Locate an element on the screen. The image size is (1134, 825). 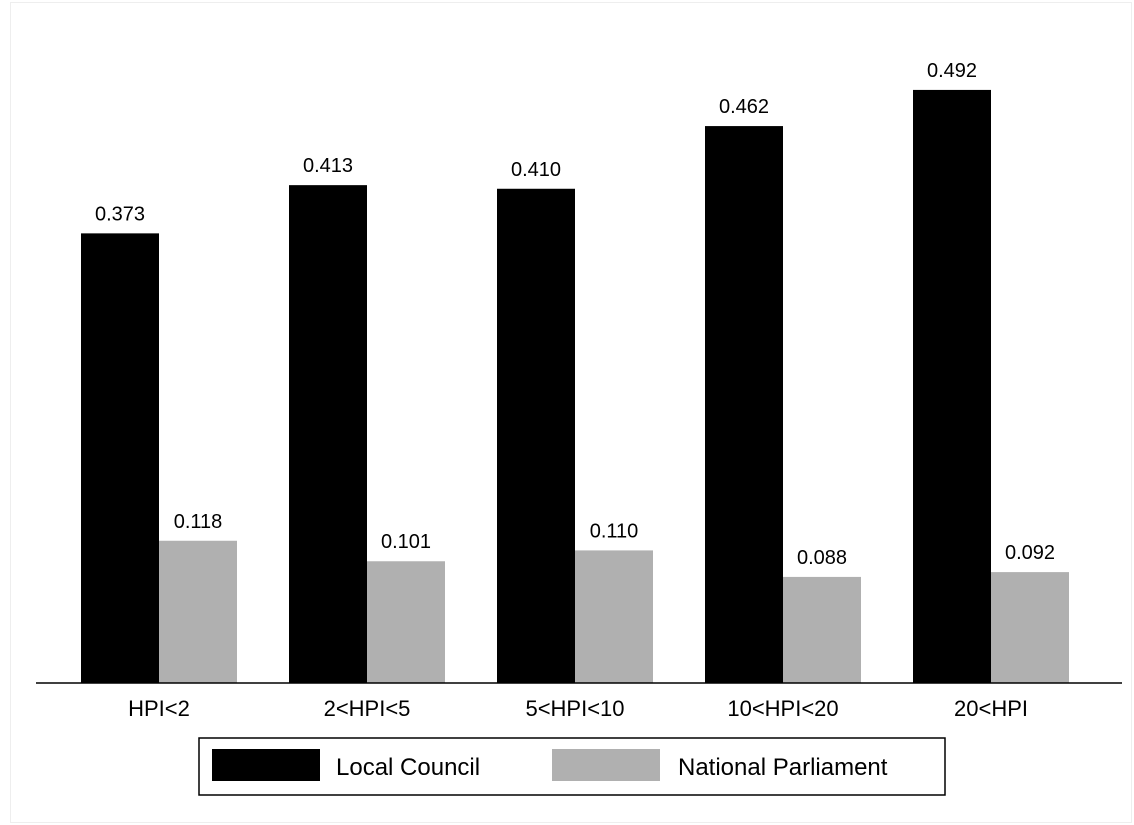
x-tick-label-3: 10<HPI<20 is located at coordinates (782, 708).